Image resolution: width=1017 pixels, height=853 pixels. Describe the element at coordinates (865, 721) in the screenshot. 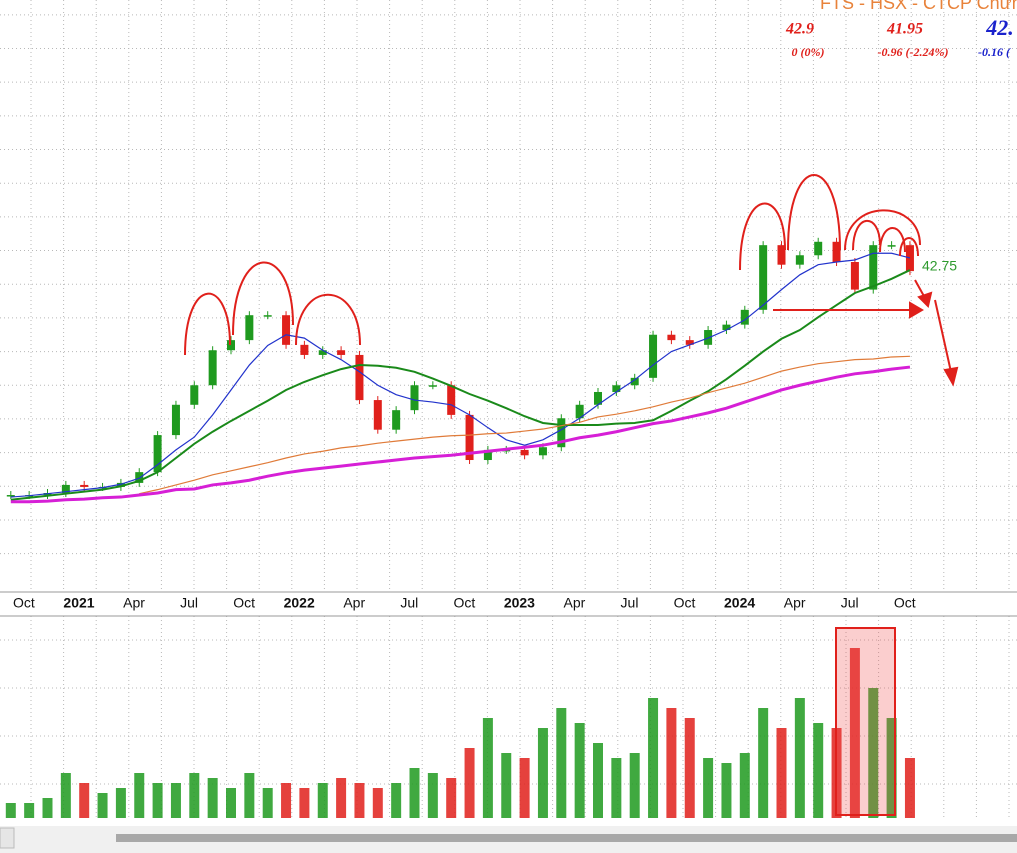

I see `volume-highlight` at that location.